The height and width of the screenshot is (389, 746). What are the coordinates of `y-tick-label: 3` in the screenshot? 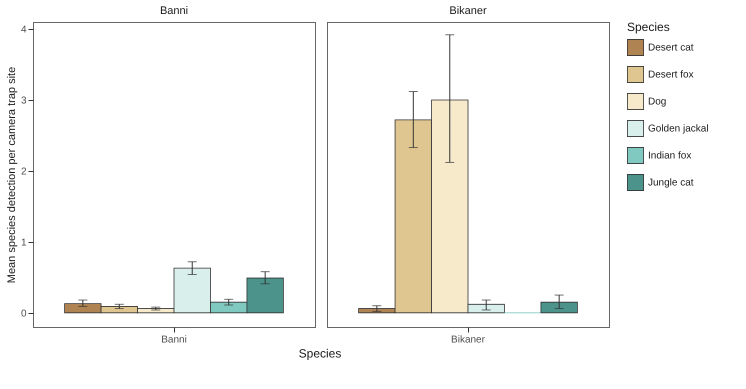 It's located at (23, 101).